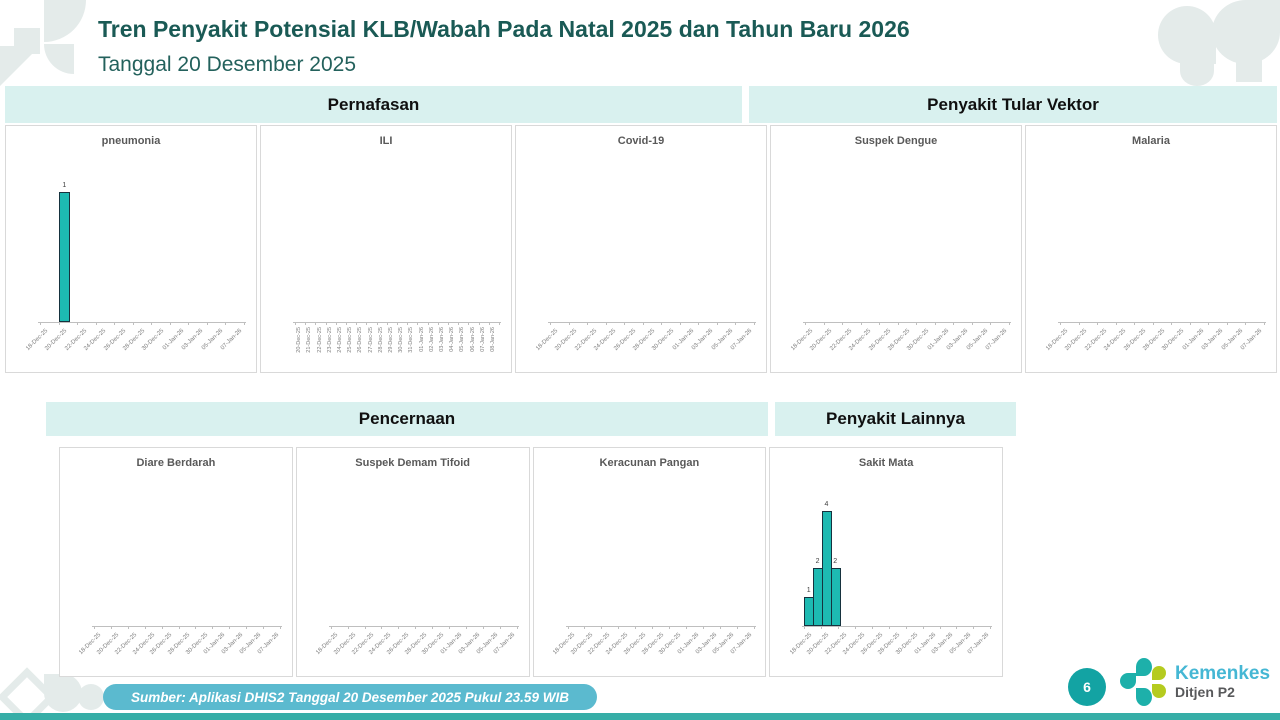  What do you see at coordinates (319, 340) in the screenshot?
I see `axis-tick-label: 22-Dec-25` at bounding box center [319, 340].